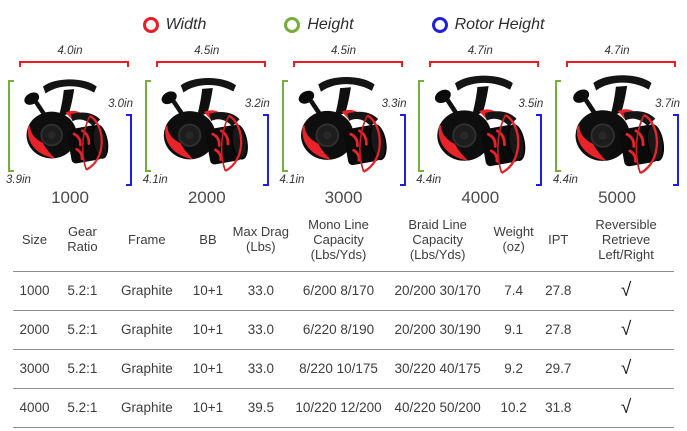 This screenshot has width=687, height=431. I want to click on column-header-weight: Weight (oz), so click(513, 239).